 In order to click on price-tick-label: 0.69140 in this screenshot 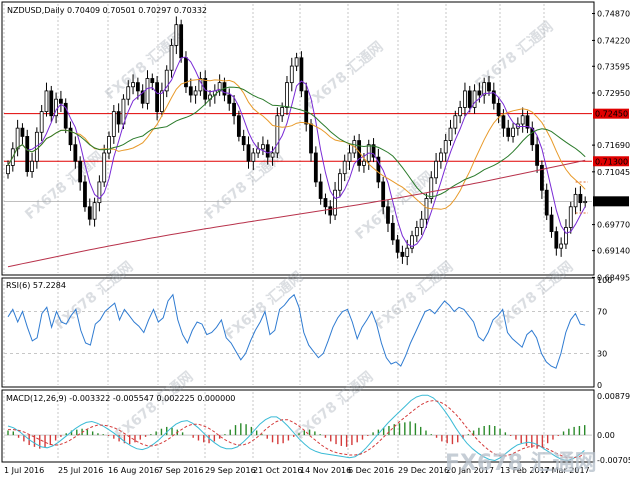, I will do `click(613, 251)`.